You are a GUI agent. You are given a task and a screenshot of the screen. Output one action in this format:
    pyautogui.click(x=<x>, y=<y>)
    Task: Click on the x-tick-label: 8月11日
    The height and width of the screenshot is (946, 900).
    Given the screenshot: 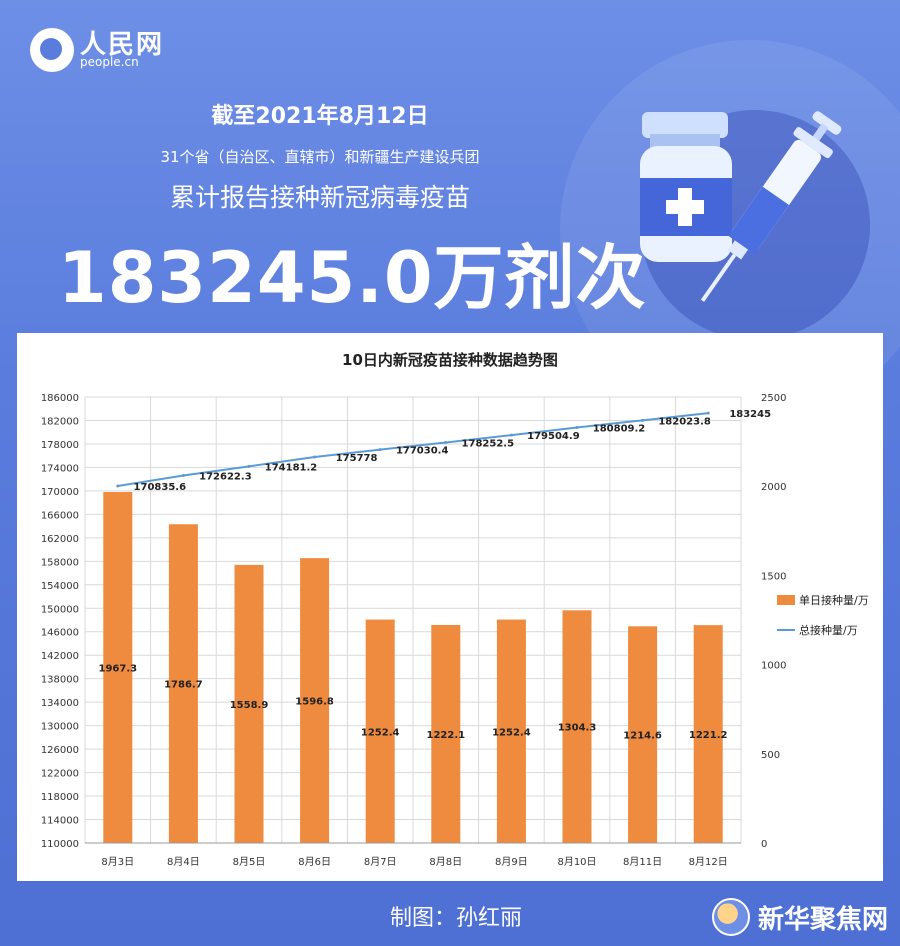 What is the action you would take?
    pyautogui.click(x=642, y=862)
    